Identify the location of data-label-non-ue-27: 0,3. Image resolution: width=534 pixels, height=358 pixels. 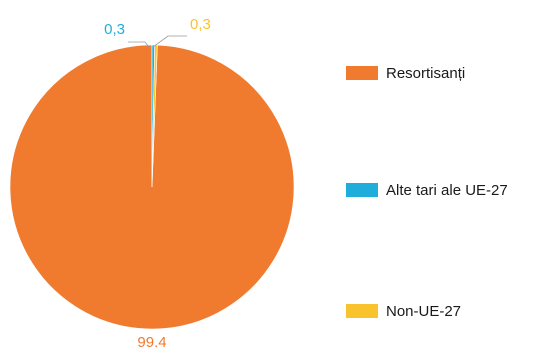
(200, 24).